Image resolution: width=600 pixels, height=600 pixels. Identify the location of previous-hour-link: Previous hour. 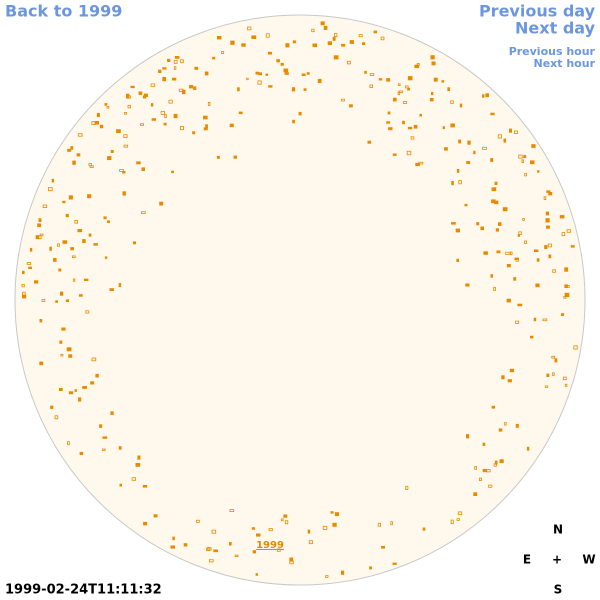
(552, 51).